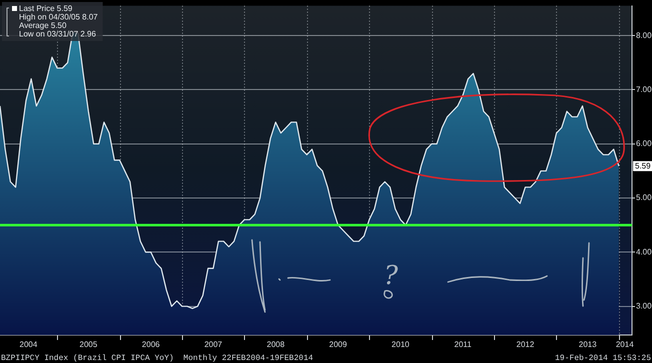 Image resolution: width=652 pixels, height=363 pixels. Describe the element at coordinates (603, 358) in the screenshot. I see `text: 19-Feb-2014 15:53:25` at that location.